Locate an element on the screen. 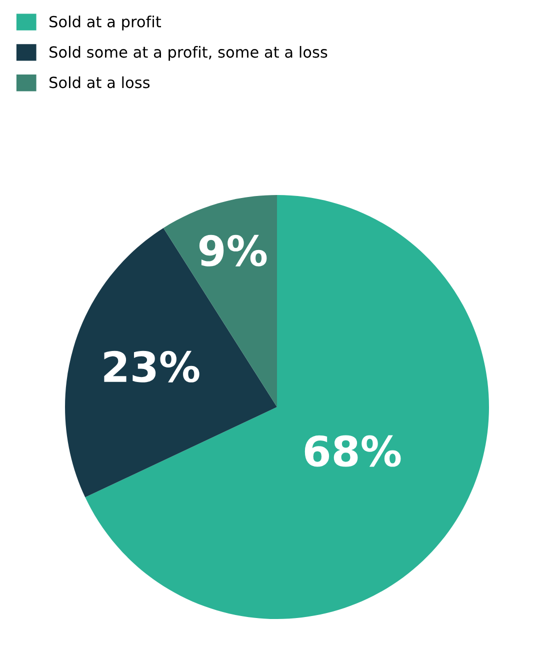 Image resolution: width=537 pixels, height=666 pixels. data-label: 9% is located at coordinates (233, 250).